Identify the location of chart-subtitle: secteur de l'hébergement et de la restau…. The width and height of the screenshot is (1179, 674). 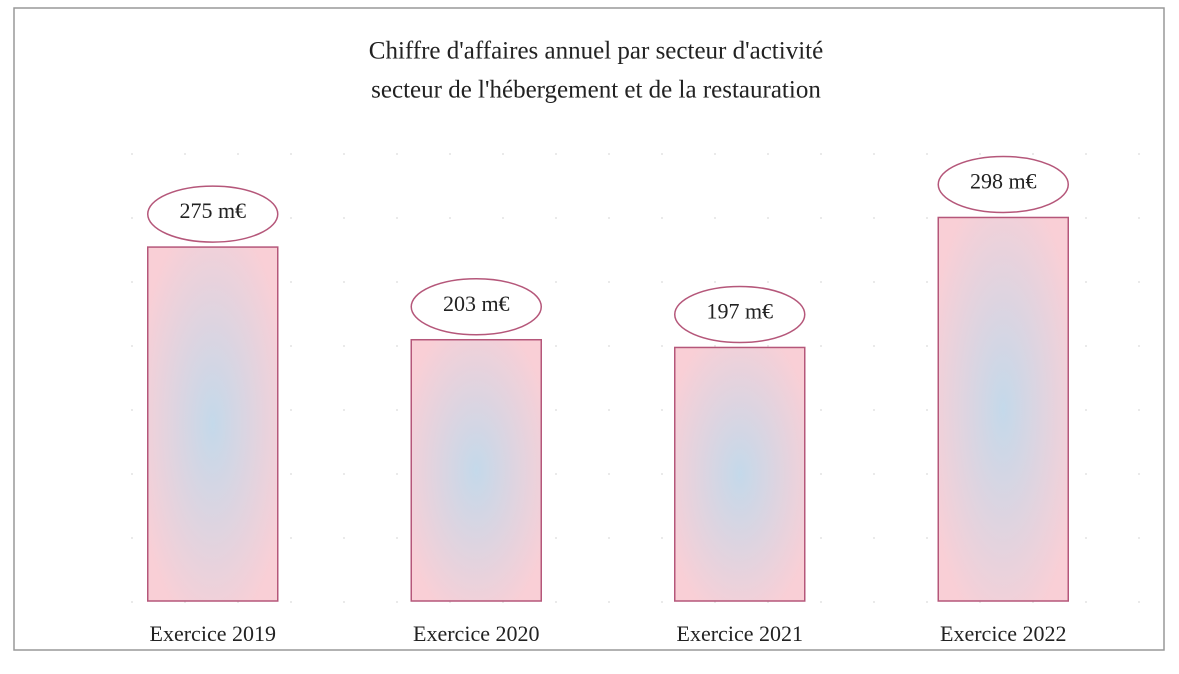
(596, 90).